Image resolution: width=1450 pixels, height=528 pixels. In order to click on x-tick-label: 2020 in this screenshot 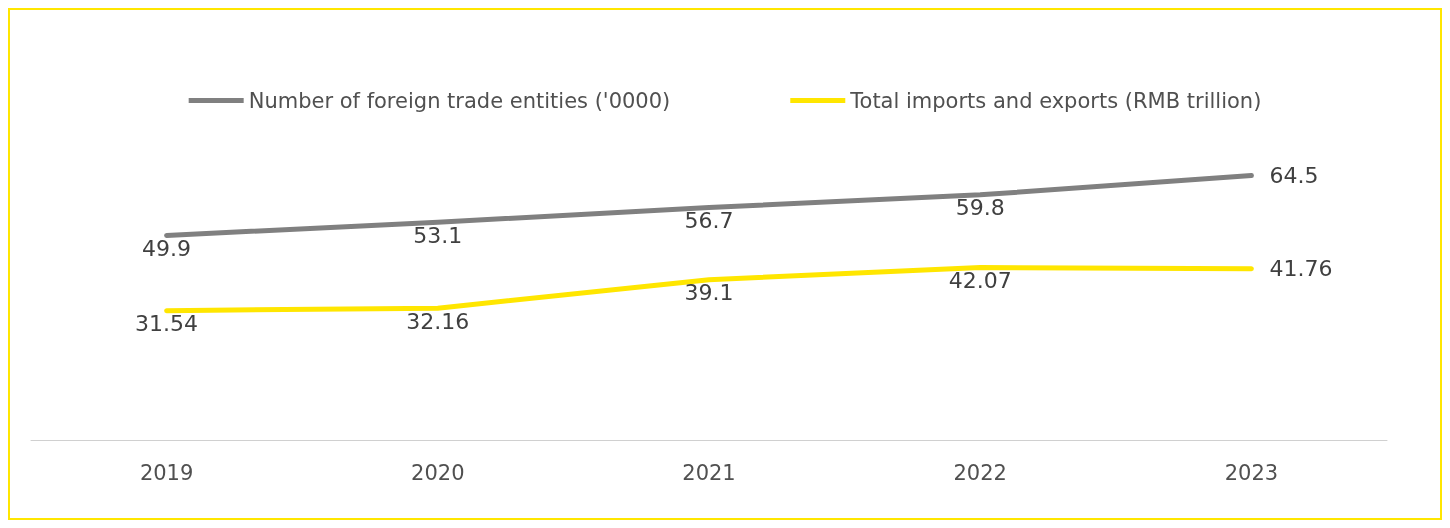, I will do `click(438, 472)`.